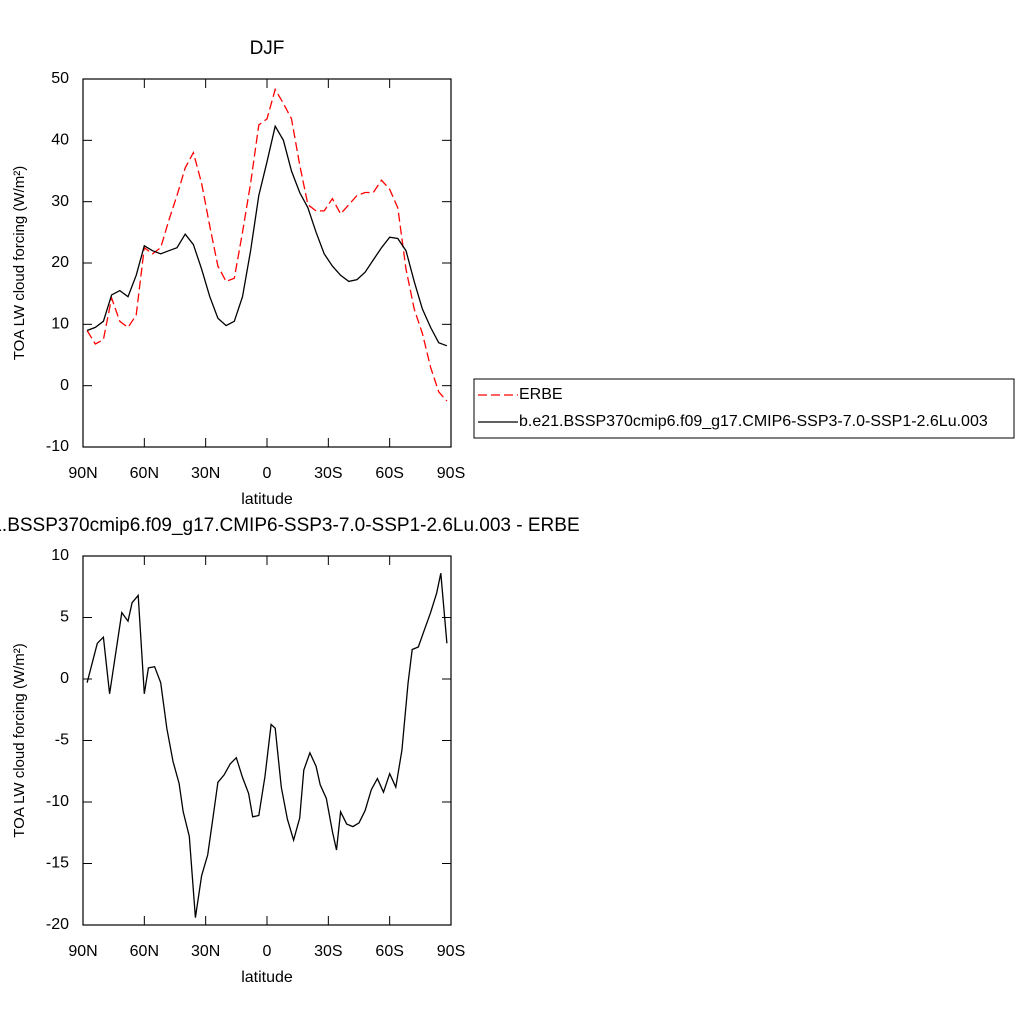 The height and width of the screenshot is (1024, 1024). I want to click on y-tick-label: -15, so click(57, 863).